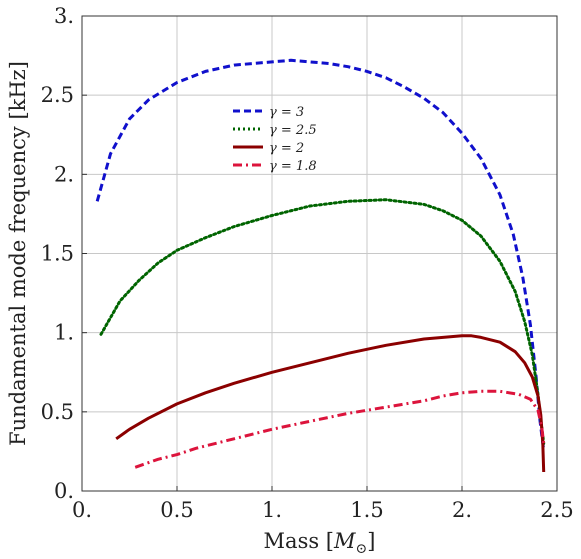 The width and height of the screenshot is (581, 559). Describe the element at coordinates (371, 541) in the screenshot. I see `x-axis-title-close: ]` at that location.